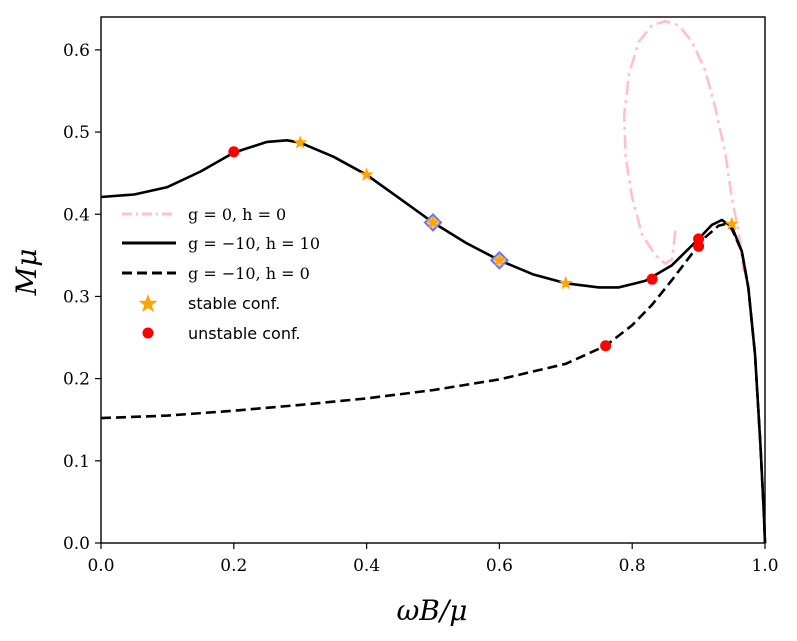  I want to click on legend-label-dot: unstable conf., so click(244, 333).